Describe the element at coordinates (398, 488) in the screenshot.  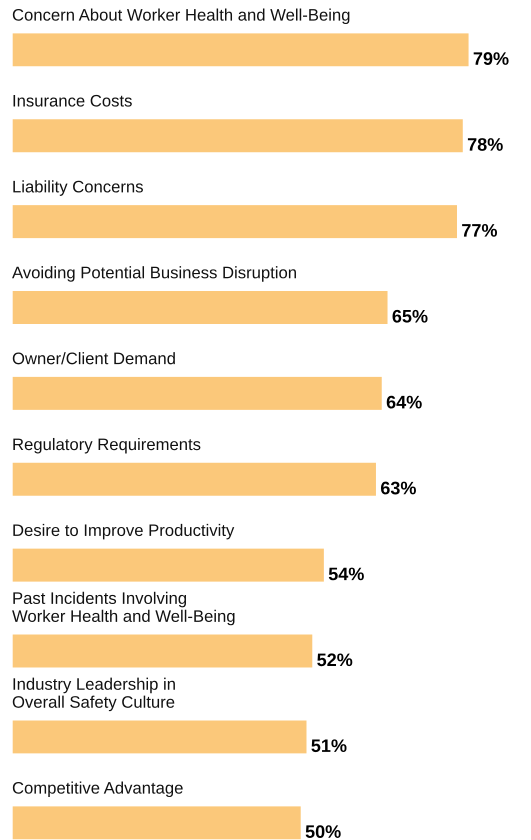
I see `data-label: 63%` at that location.